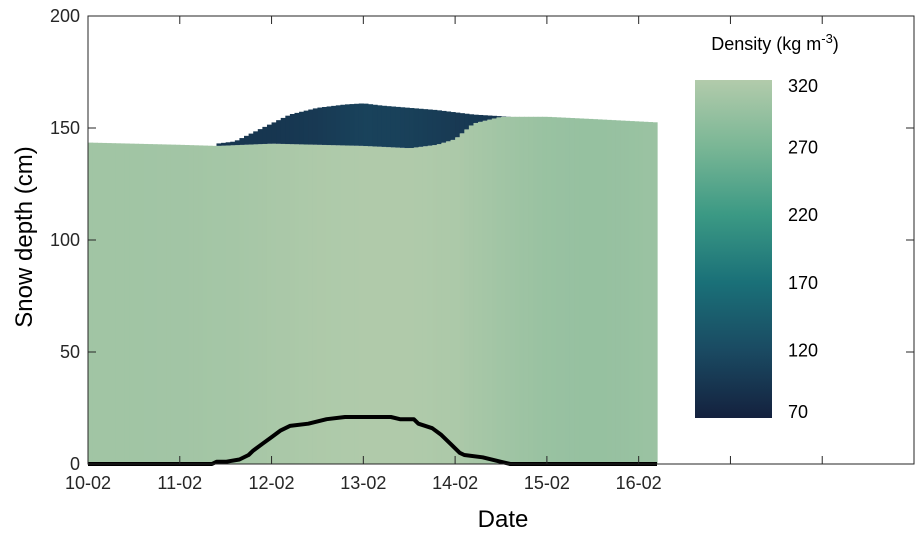 Image resolution: width=924 pixels, height=538 pixels. Describe the element at coordinates (503, 519) in the screenshot. I see `x-axis-label: Date` at that location.